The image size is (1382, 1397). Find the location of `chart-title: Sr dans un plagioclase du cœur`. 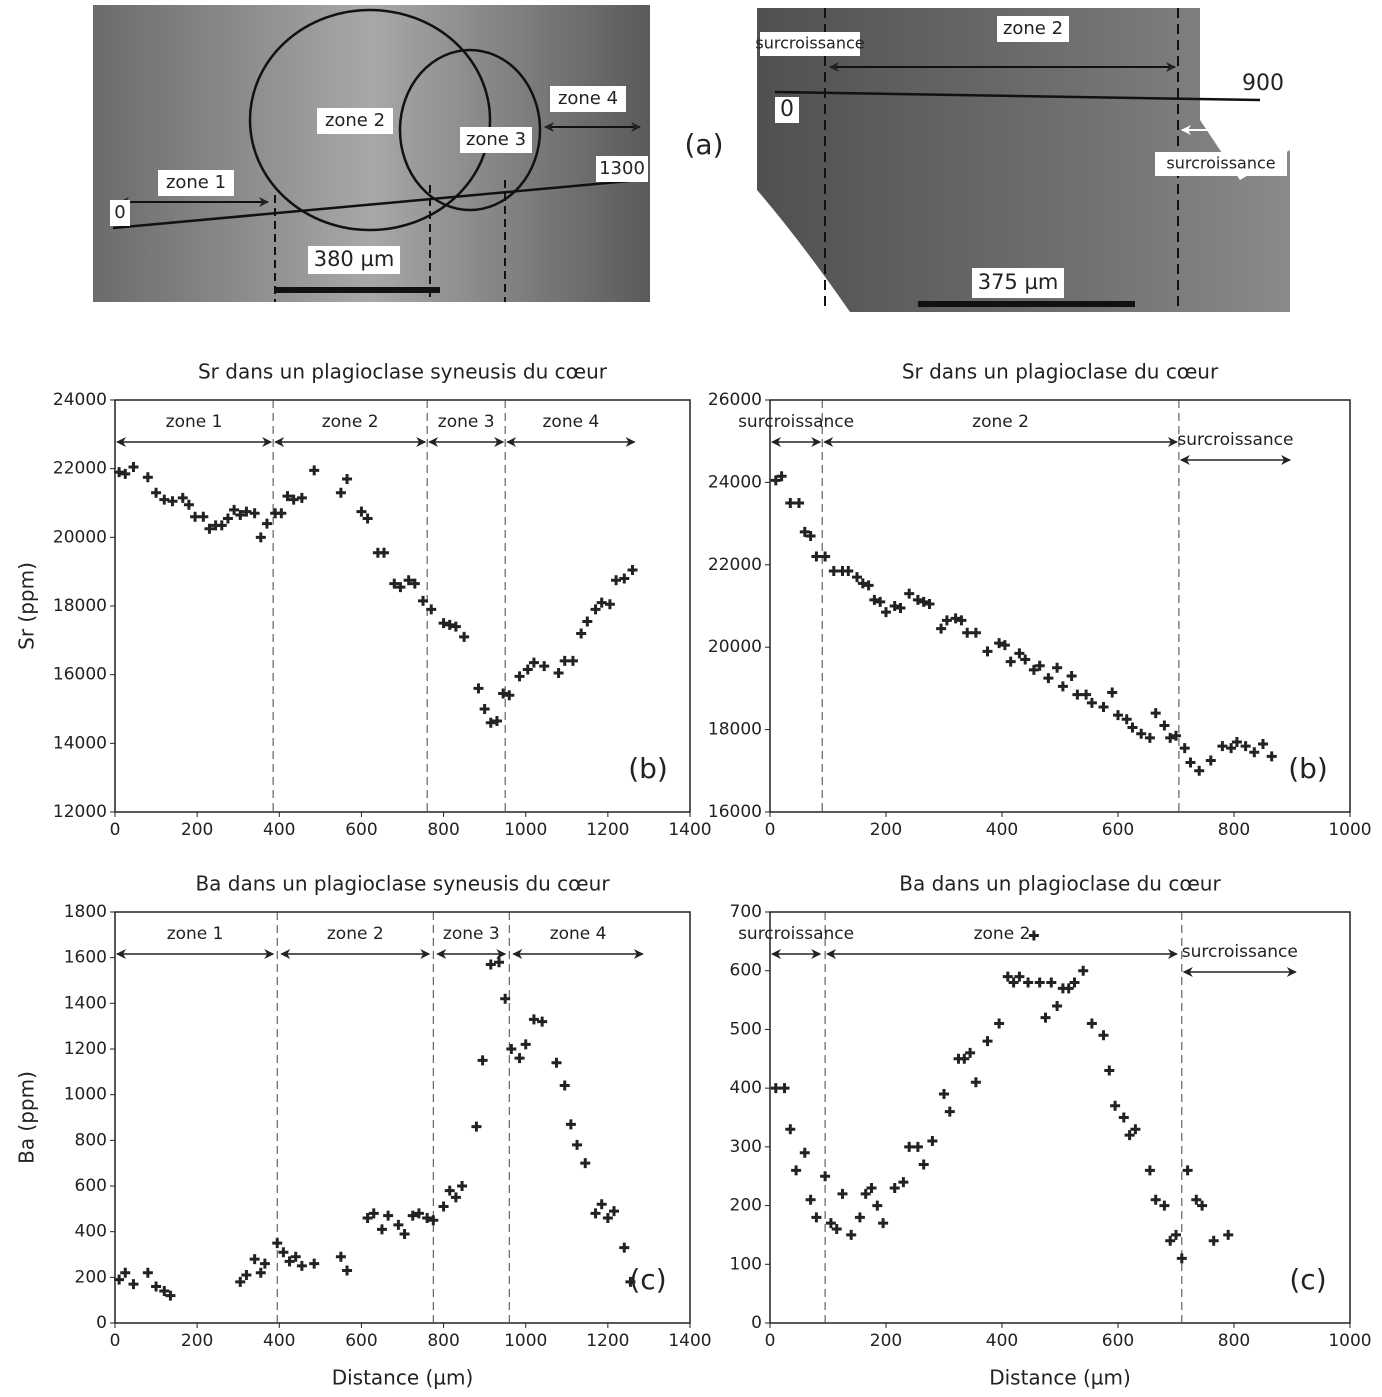

chart-title: Sr dans un plagioclase du cœur is located at coordinates (1060, 372).